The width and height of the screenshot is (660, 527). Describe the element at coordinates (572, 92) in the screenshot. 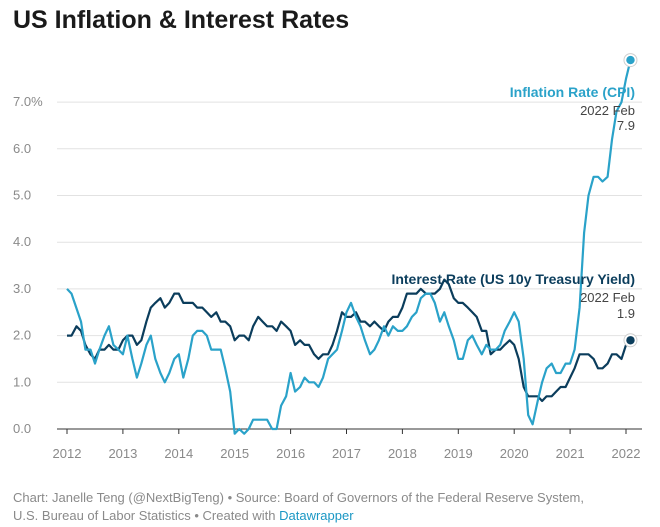

I see `inflation-series-label: Inflation Rate (CPI)` at that location.